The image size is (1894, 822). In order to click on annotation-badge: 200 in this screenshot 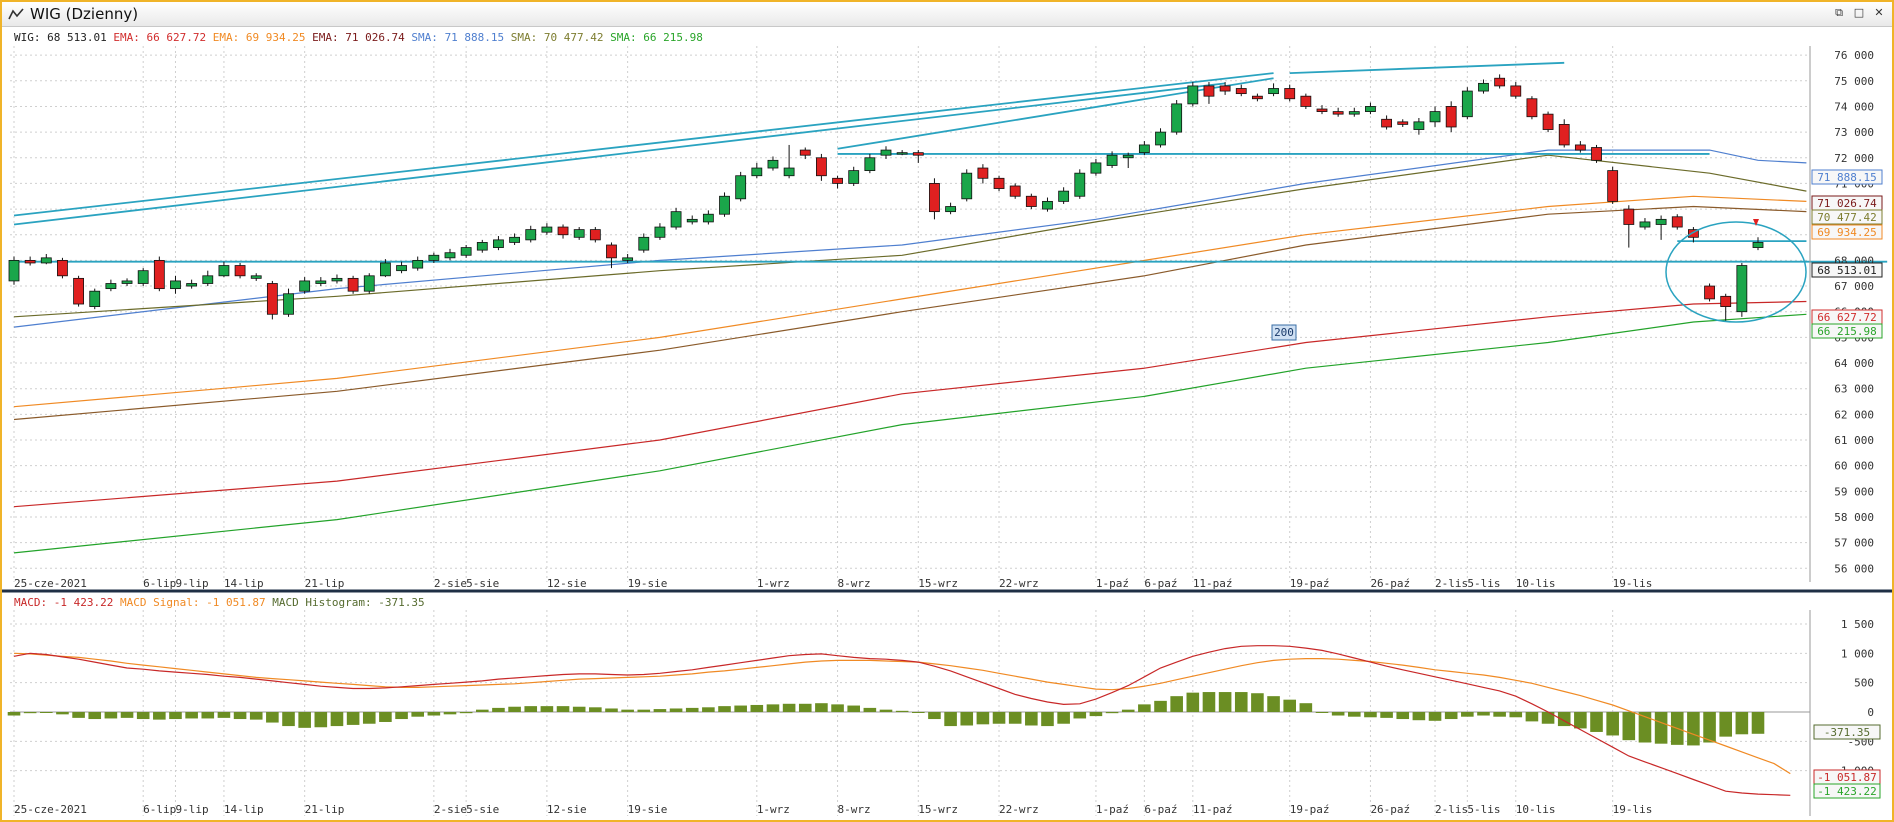, I will do `click(1284, 332)`.